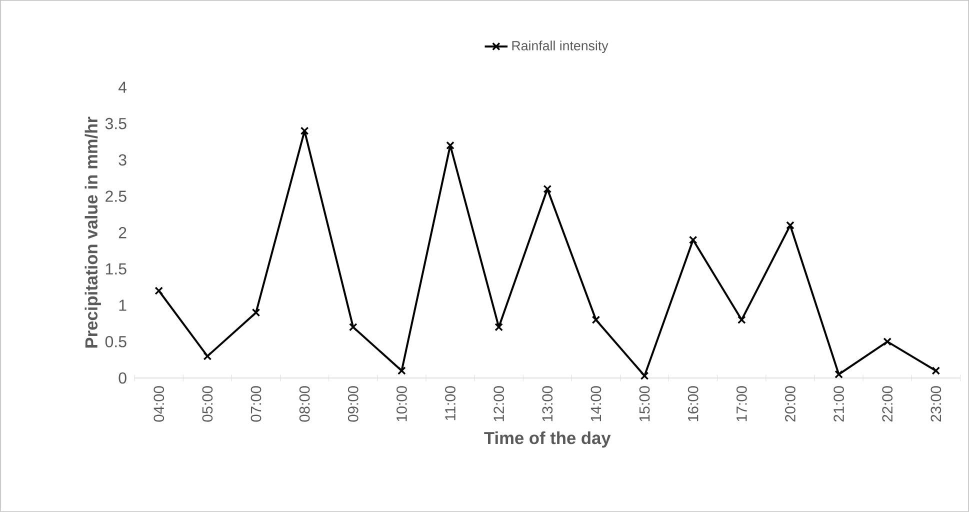 This screenshot has width=969, height=512. What do you see at coordinates (547, 404) in the screenshot?
I see `x-tick-label: 13:00` at bounding box center [547, 404].